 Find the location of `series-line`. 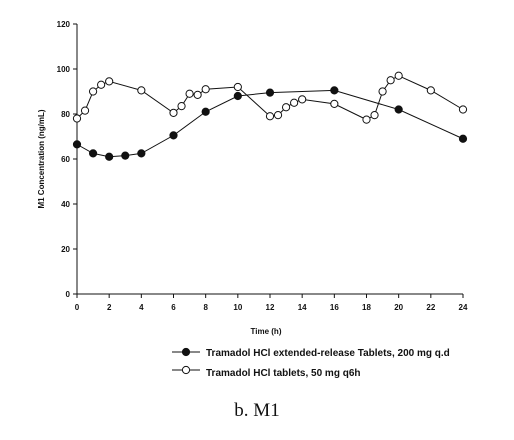

series-line is located at coordinates (270, 123).